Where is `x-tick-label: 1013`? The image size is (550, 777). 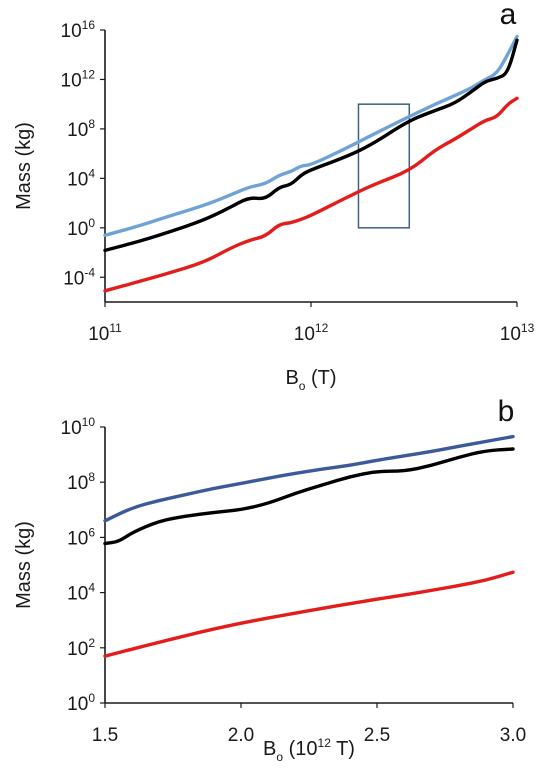
x-tick-label: 1013 is located at coordinates (517, 333).